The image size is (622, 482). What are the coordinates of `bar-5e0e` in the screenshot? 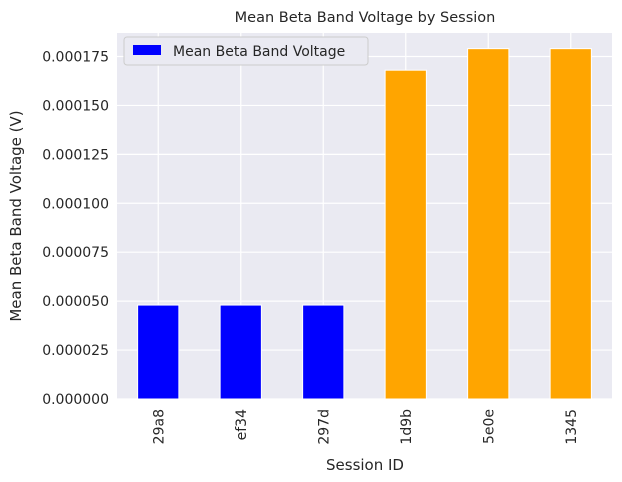 It's located at (488, 224).